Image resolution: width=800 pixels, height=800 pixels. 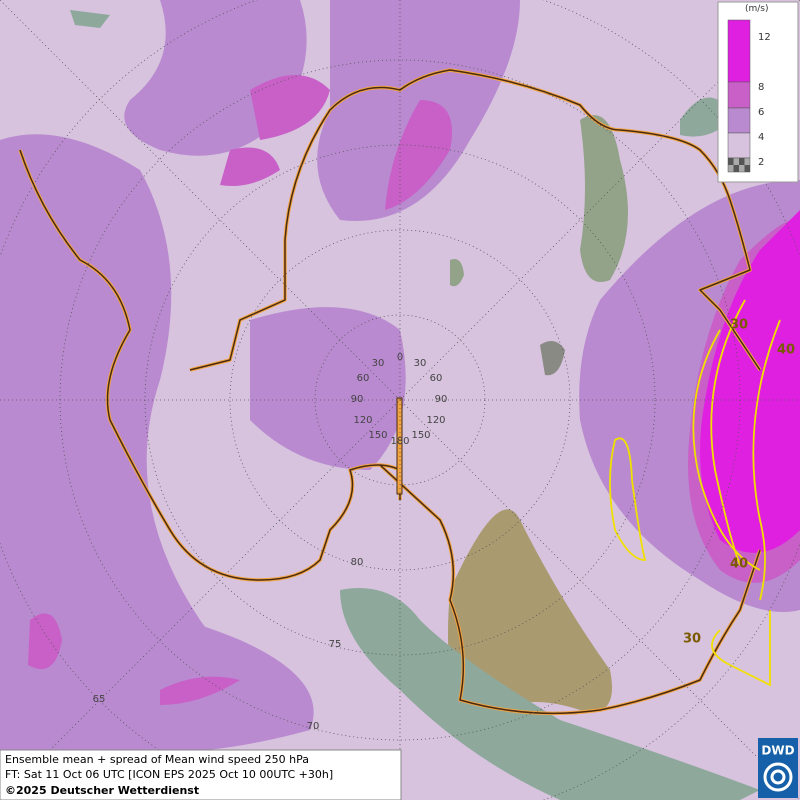 What do you see at coordinates (761, 137) in the screenshot?
I see `legend-tick: 4` at bounding box center [761, 137].